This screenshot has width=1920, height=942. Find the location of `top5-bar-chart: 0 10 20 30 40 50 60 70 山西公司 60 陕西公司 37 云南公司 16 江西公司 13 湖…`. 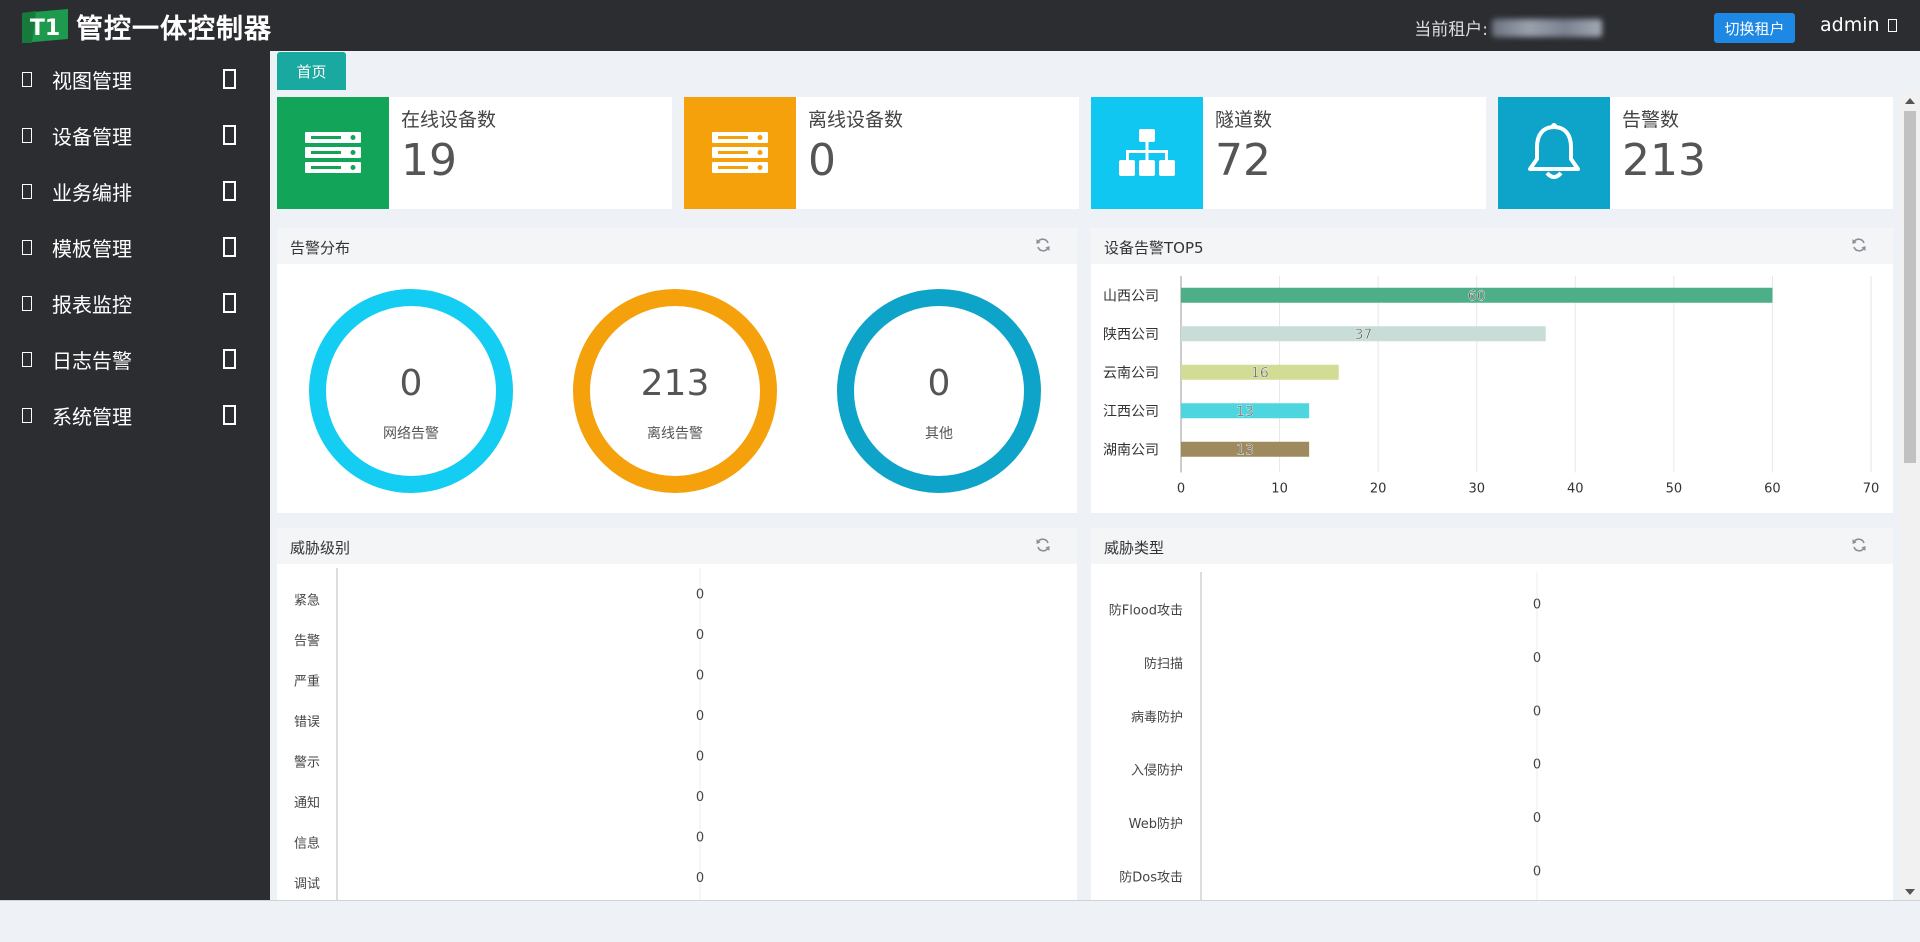

top5-bar-chart: 0 10 20 30 40 50 60 70 山西公司 60 陕西公司 37 云南公司 16 江西公司 13 湖… is located at coordinates (1491, 386).